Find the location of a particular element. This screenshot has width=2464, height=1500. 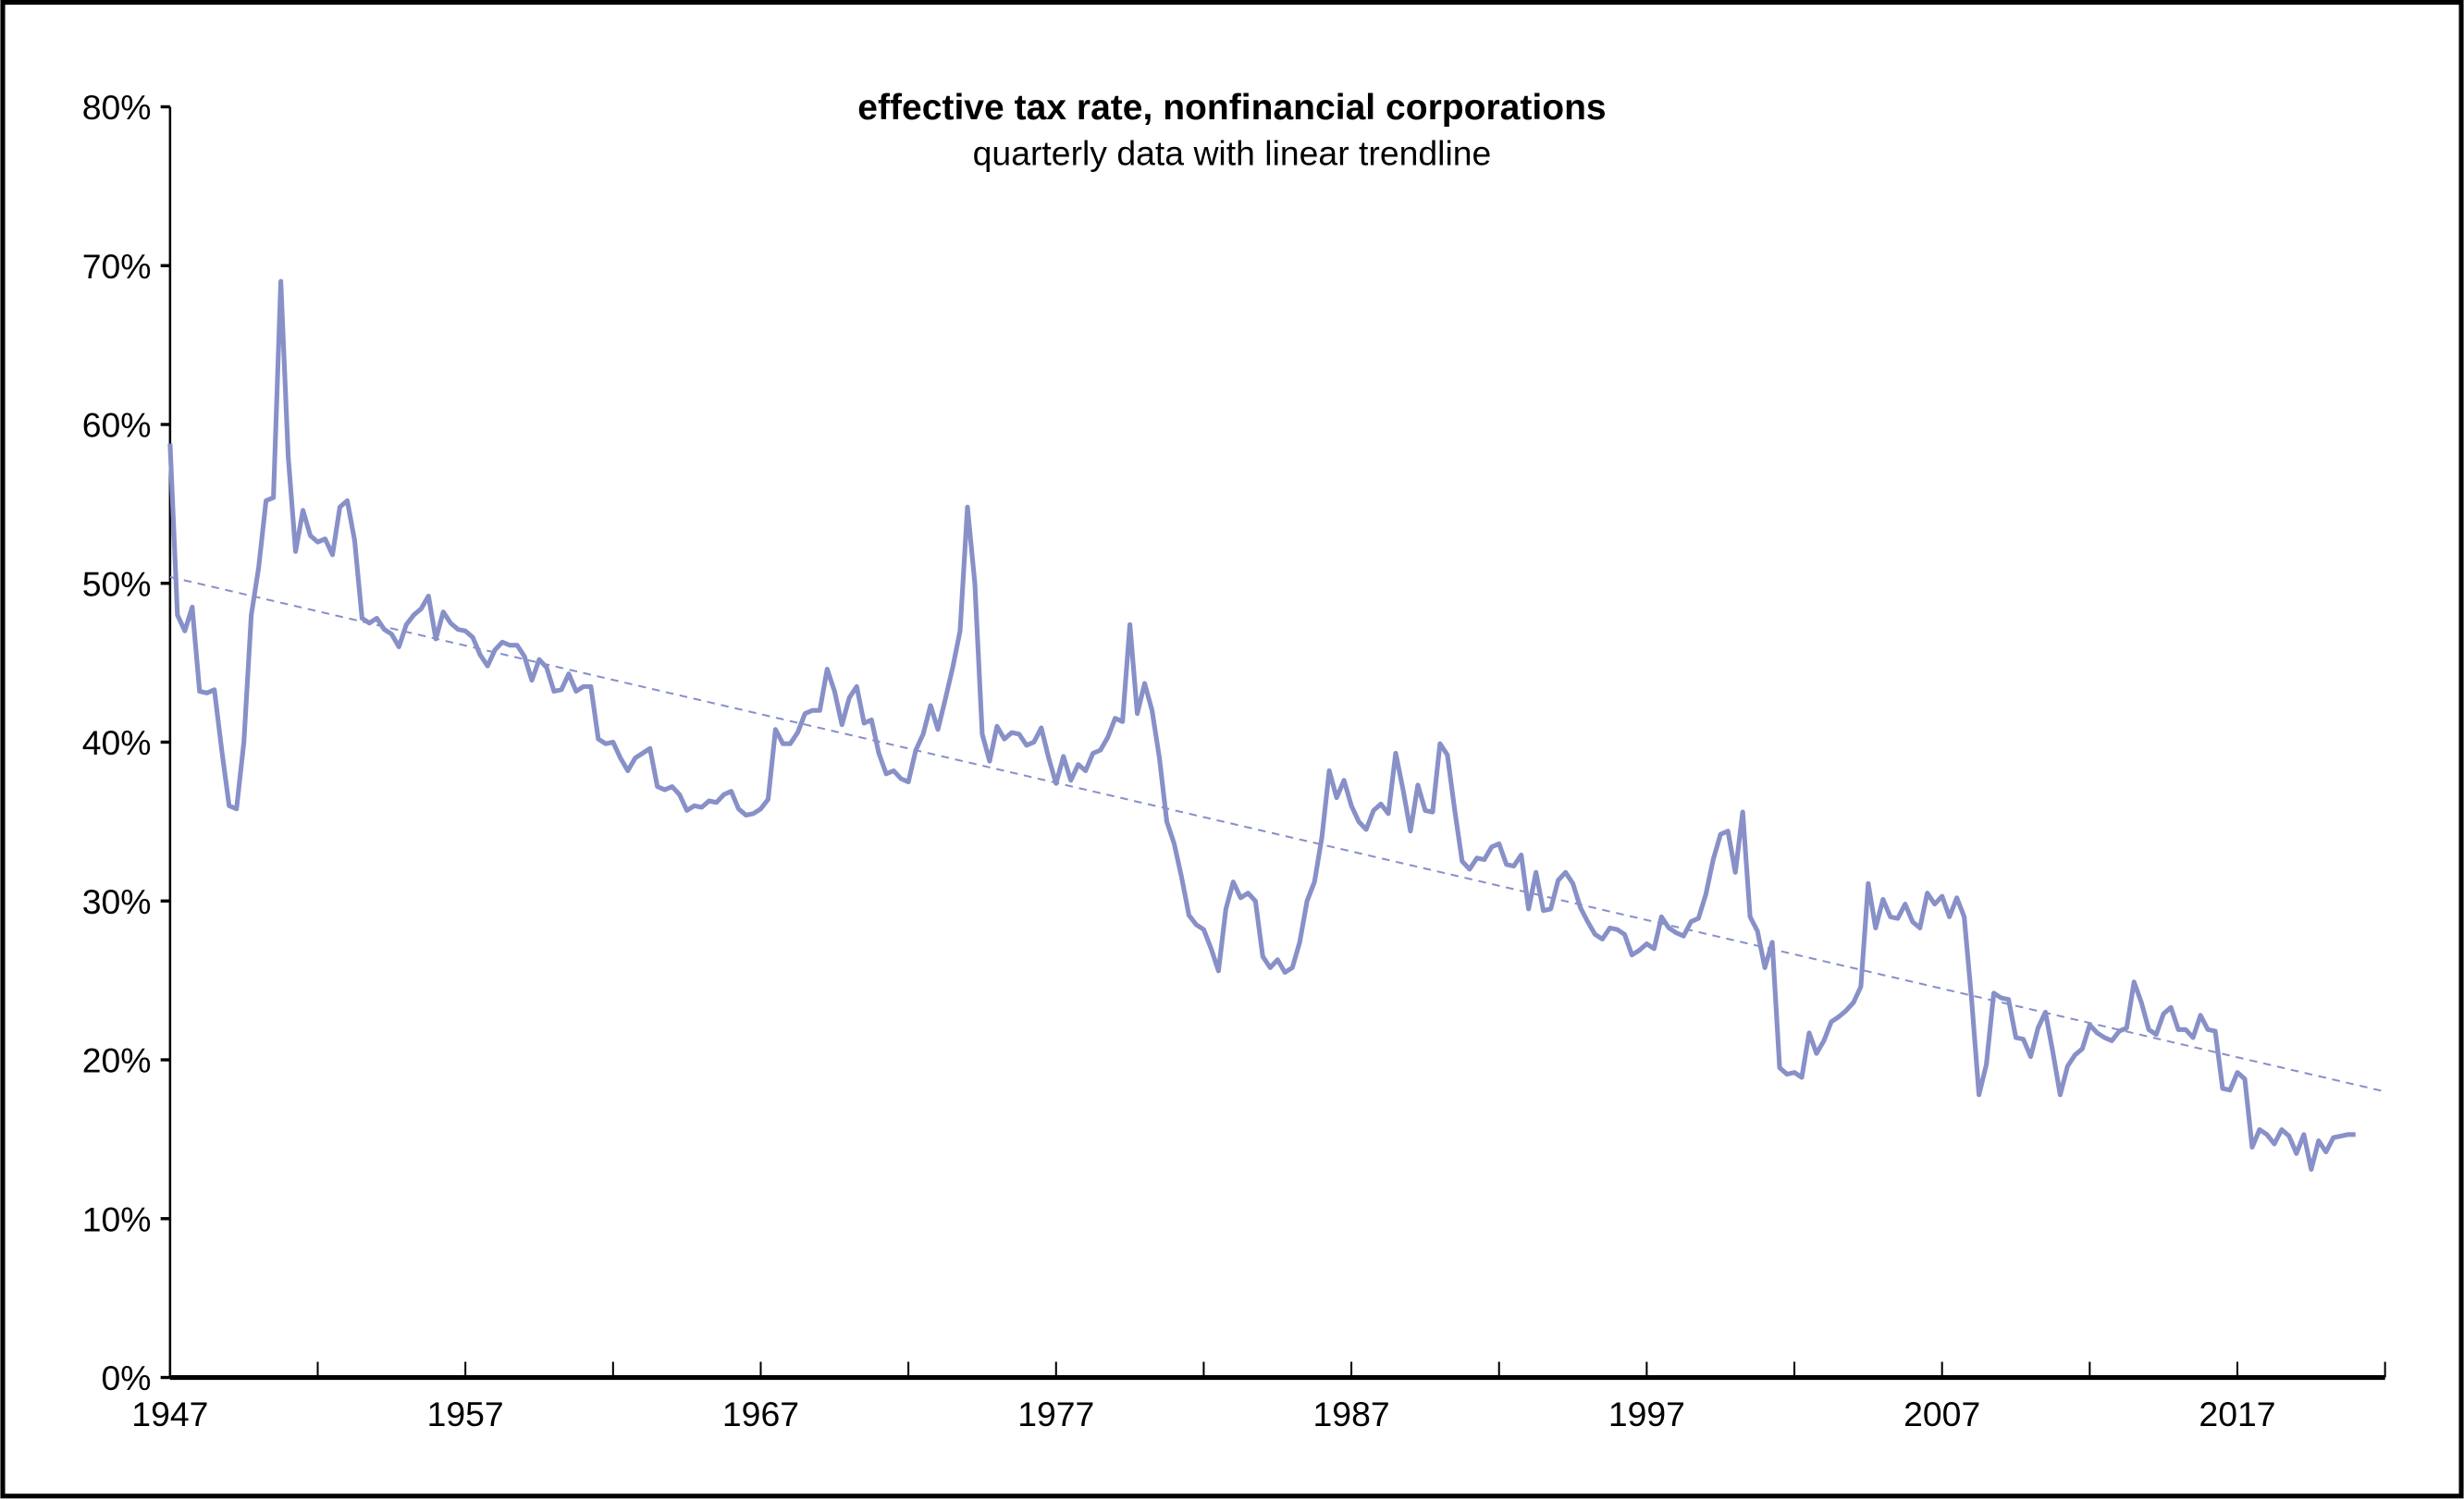

x-tick-label: 1947 is located at coordinates (169, 1414).